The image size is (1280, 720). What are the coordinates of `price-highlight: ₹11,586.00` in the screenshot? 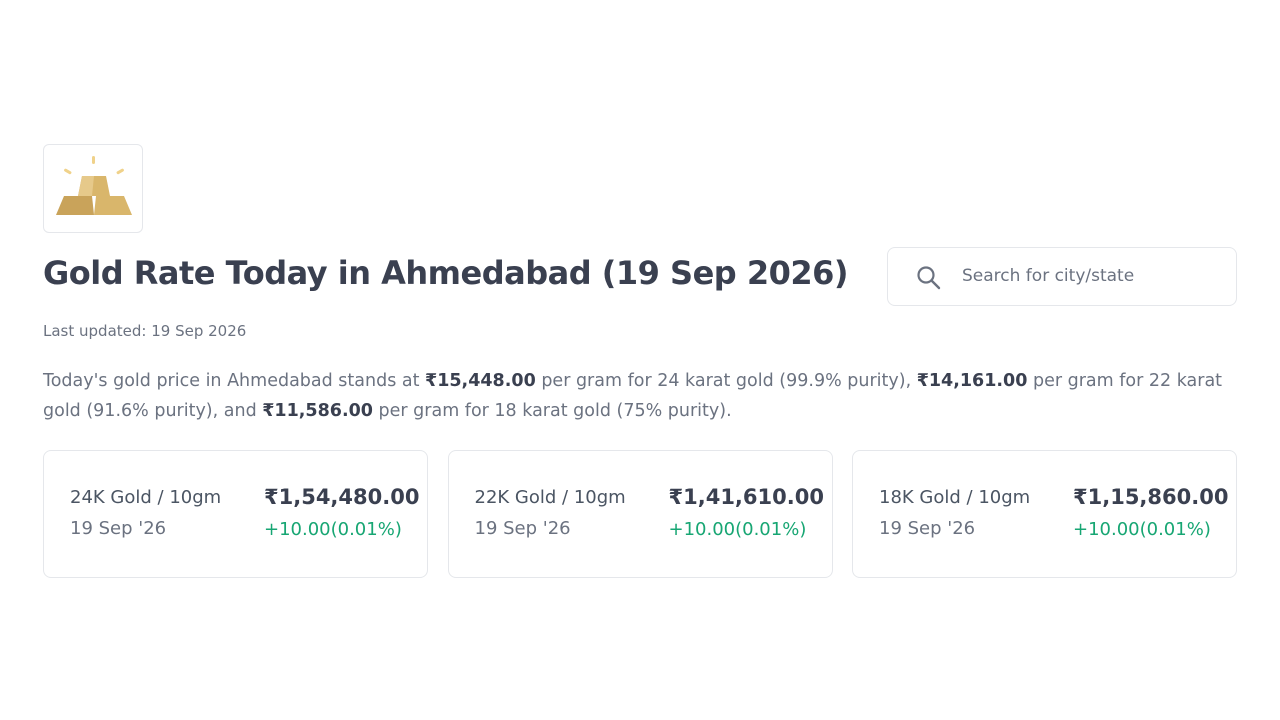 It's located at (317, 411).